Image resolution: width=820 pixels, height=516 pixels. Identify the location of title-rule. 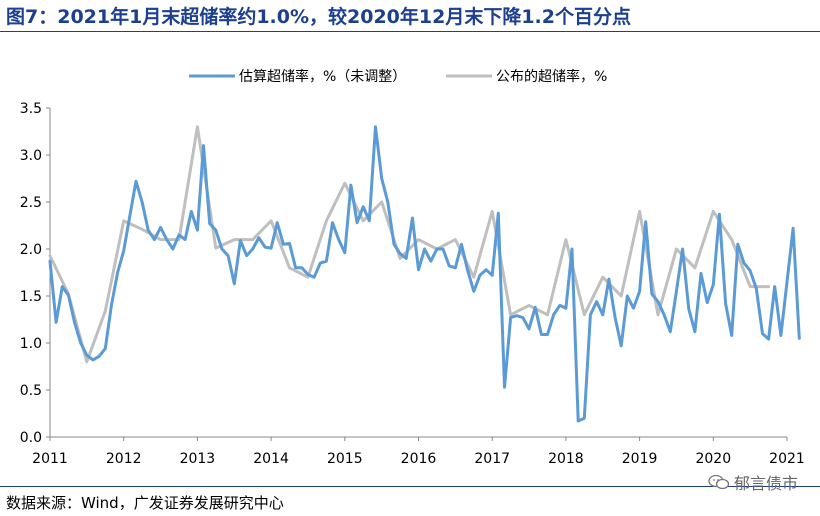
(410, 31).